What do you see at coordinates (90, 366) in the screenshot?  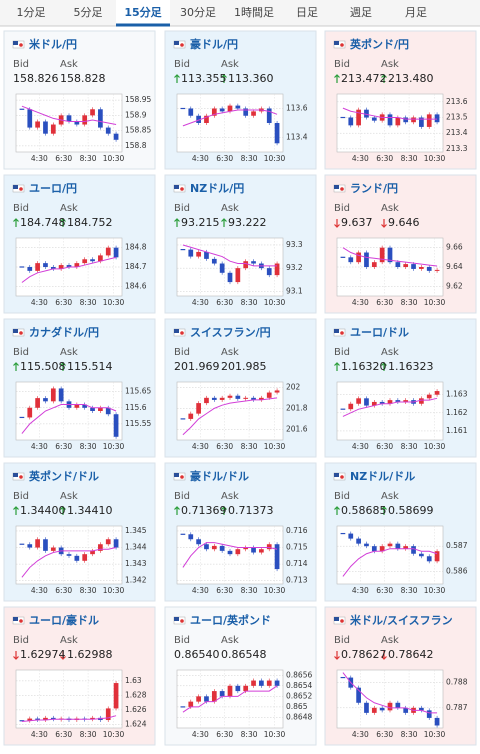 I see `ask-value: 115.514` at bounding box center [90, 366].